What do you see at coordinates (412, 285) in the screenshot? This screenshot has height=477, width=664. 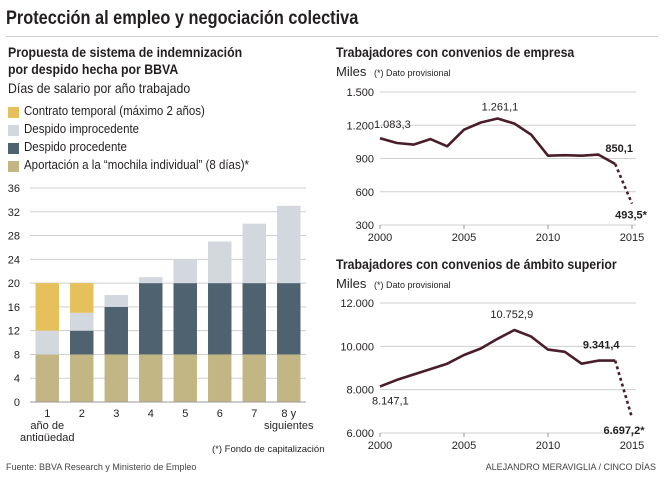 I see `bottom-line-chart-note: (*) Dato provisional` at bounding box center [412, 285].